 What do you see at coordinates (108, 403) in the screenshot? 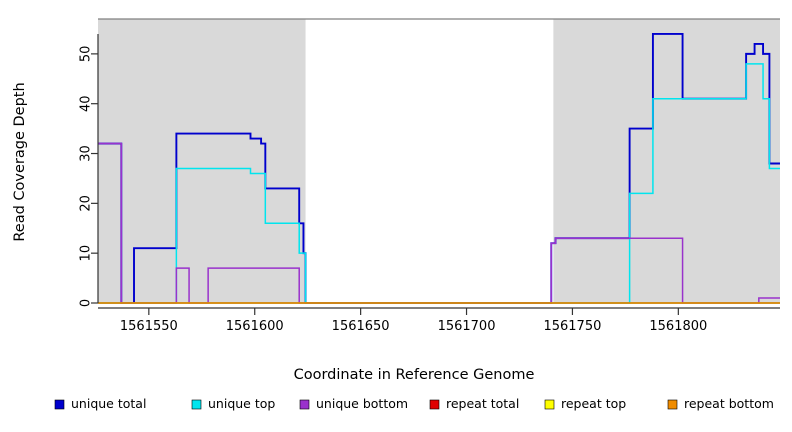
I see `legend-label-unique-total: unique total` at bounding box center [108, 403].